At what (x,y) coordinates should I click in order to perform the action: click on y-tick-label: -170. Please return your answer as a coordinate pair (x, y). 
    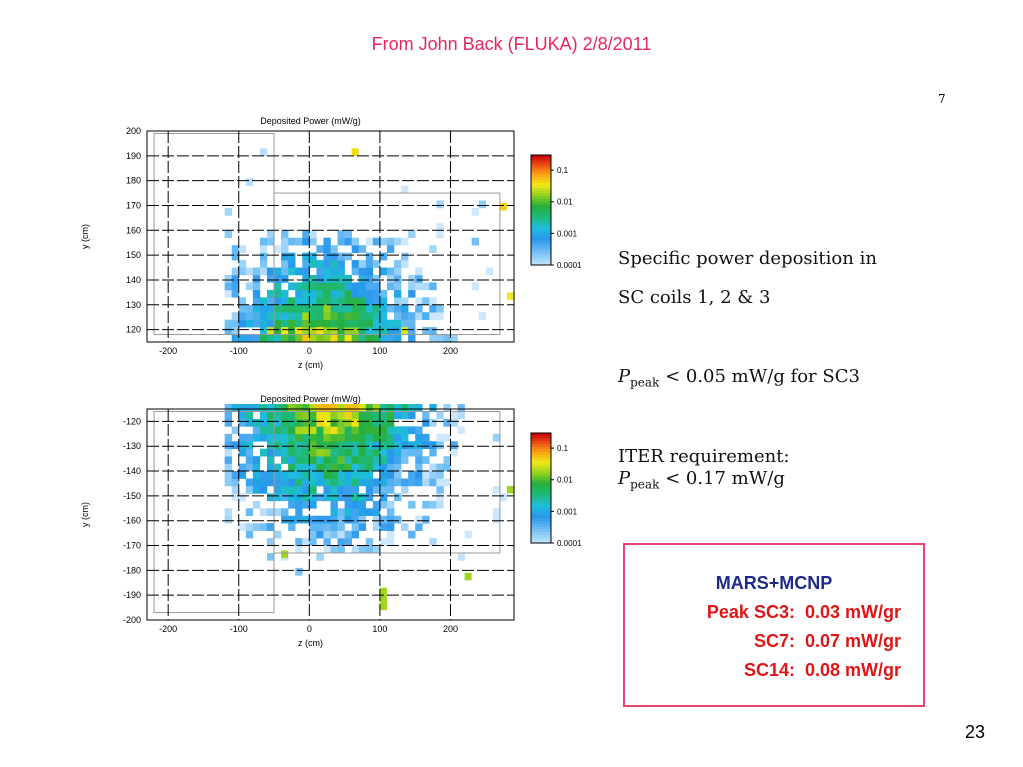
    Looking at the image, I should click on (132, 546).